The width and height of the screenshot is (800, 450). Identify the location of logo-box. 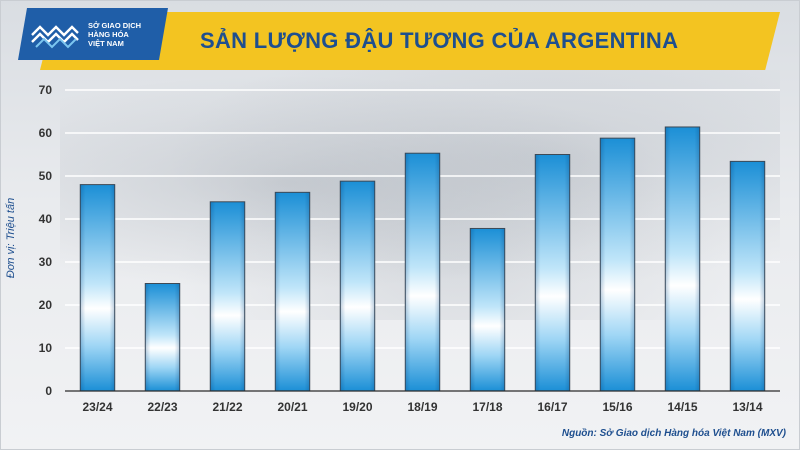
(93, 34).